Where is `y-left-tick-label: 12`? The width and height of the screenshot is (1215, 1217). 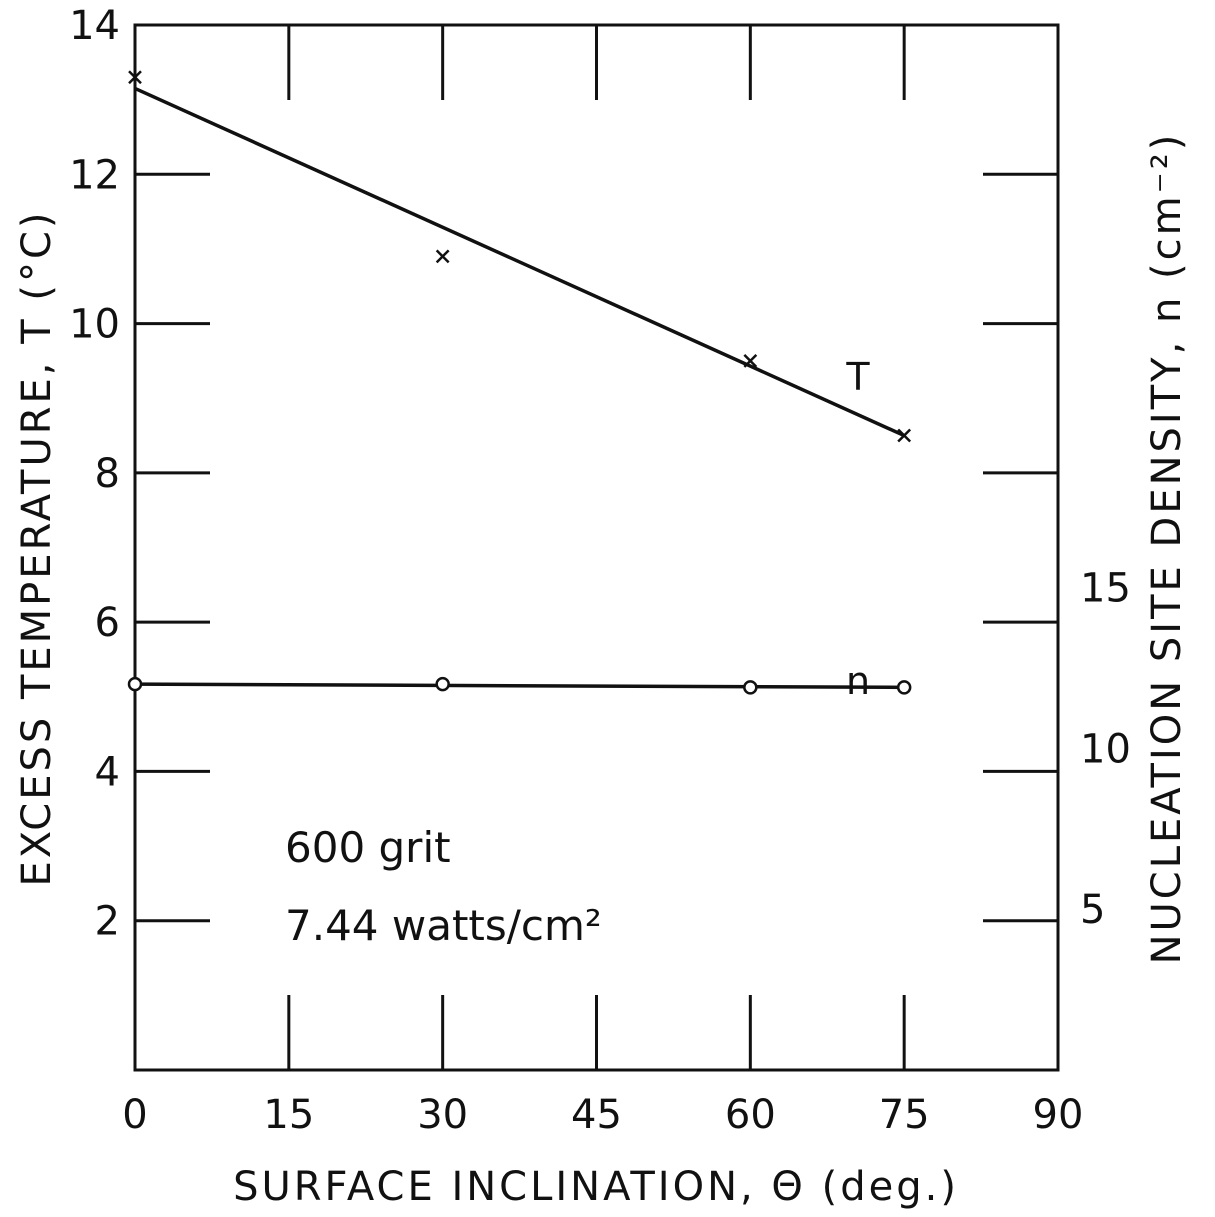
y-left-tick-label: 12 is located at coordinates (94, 175).